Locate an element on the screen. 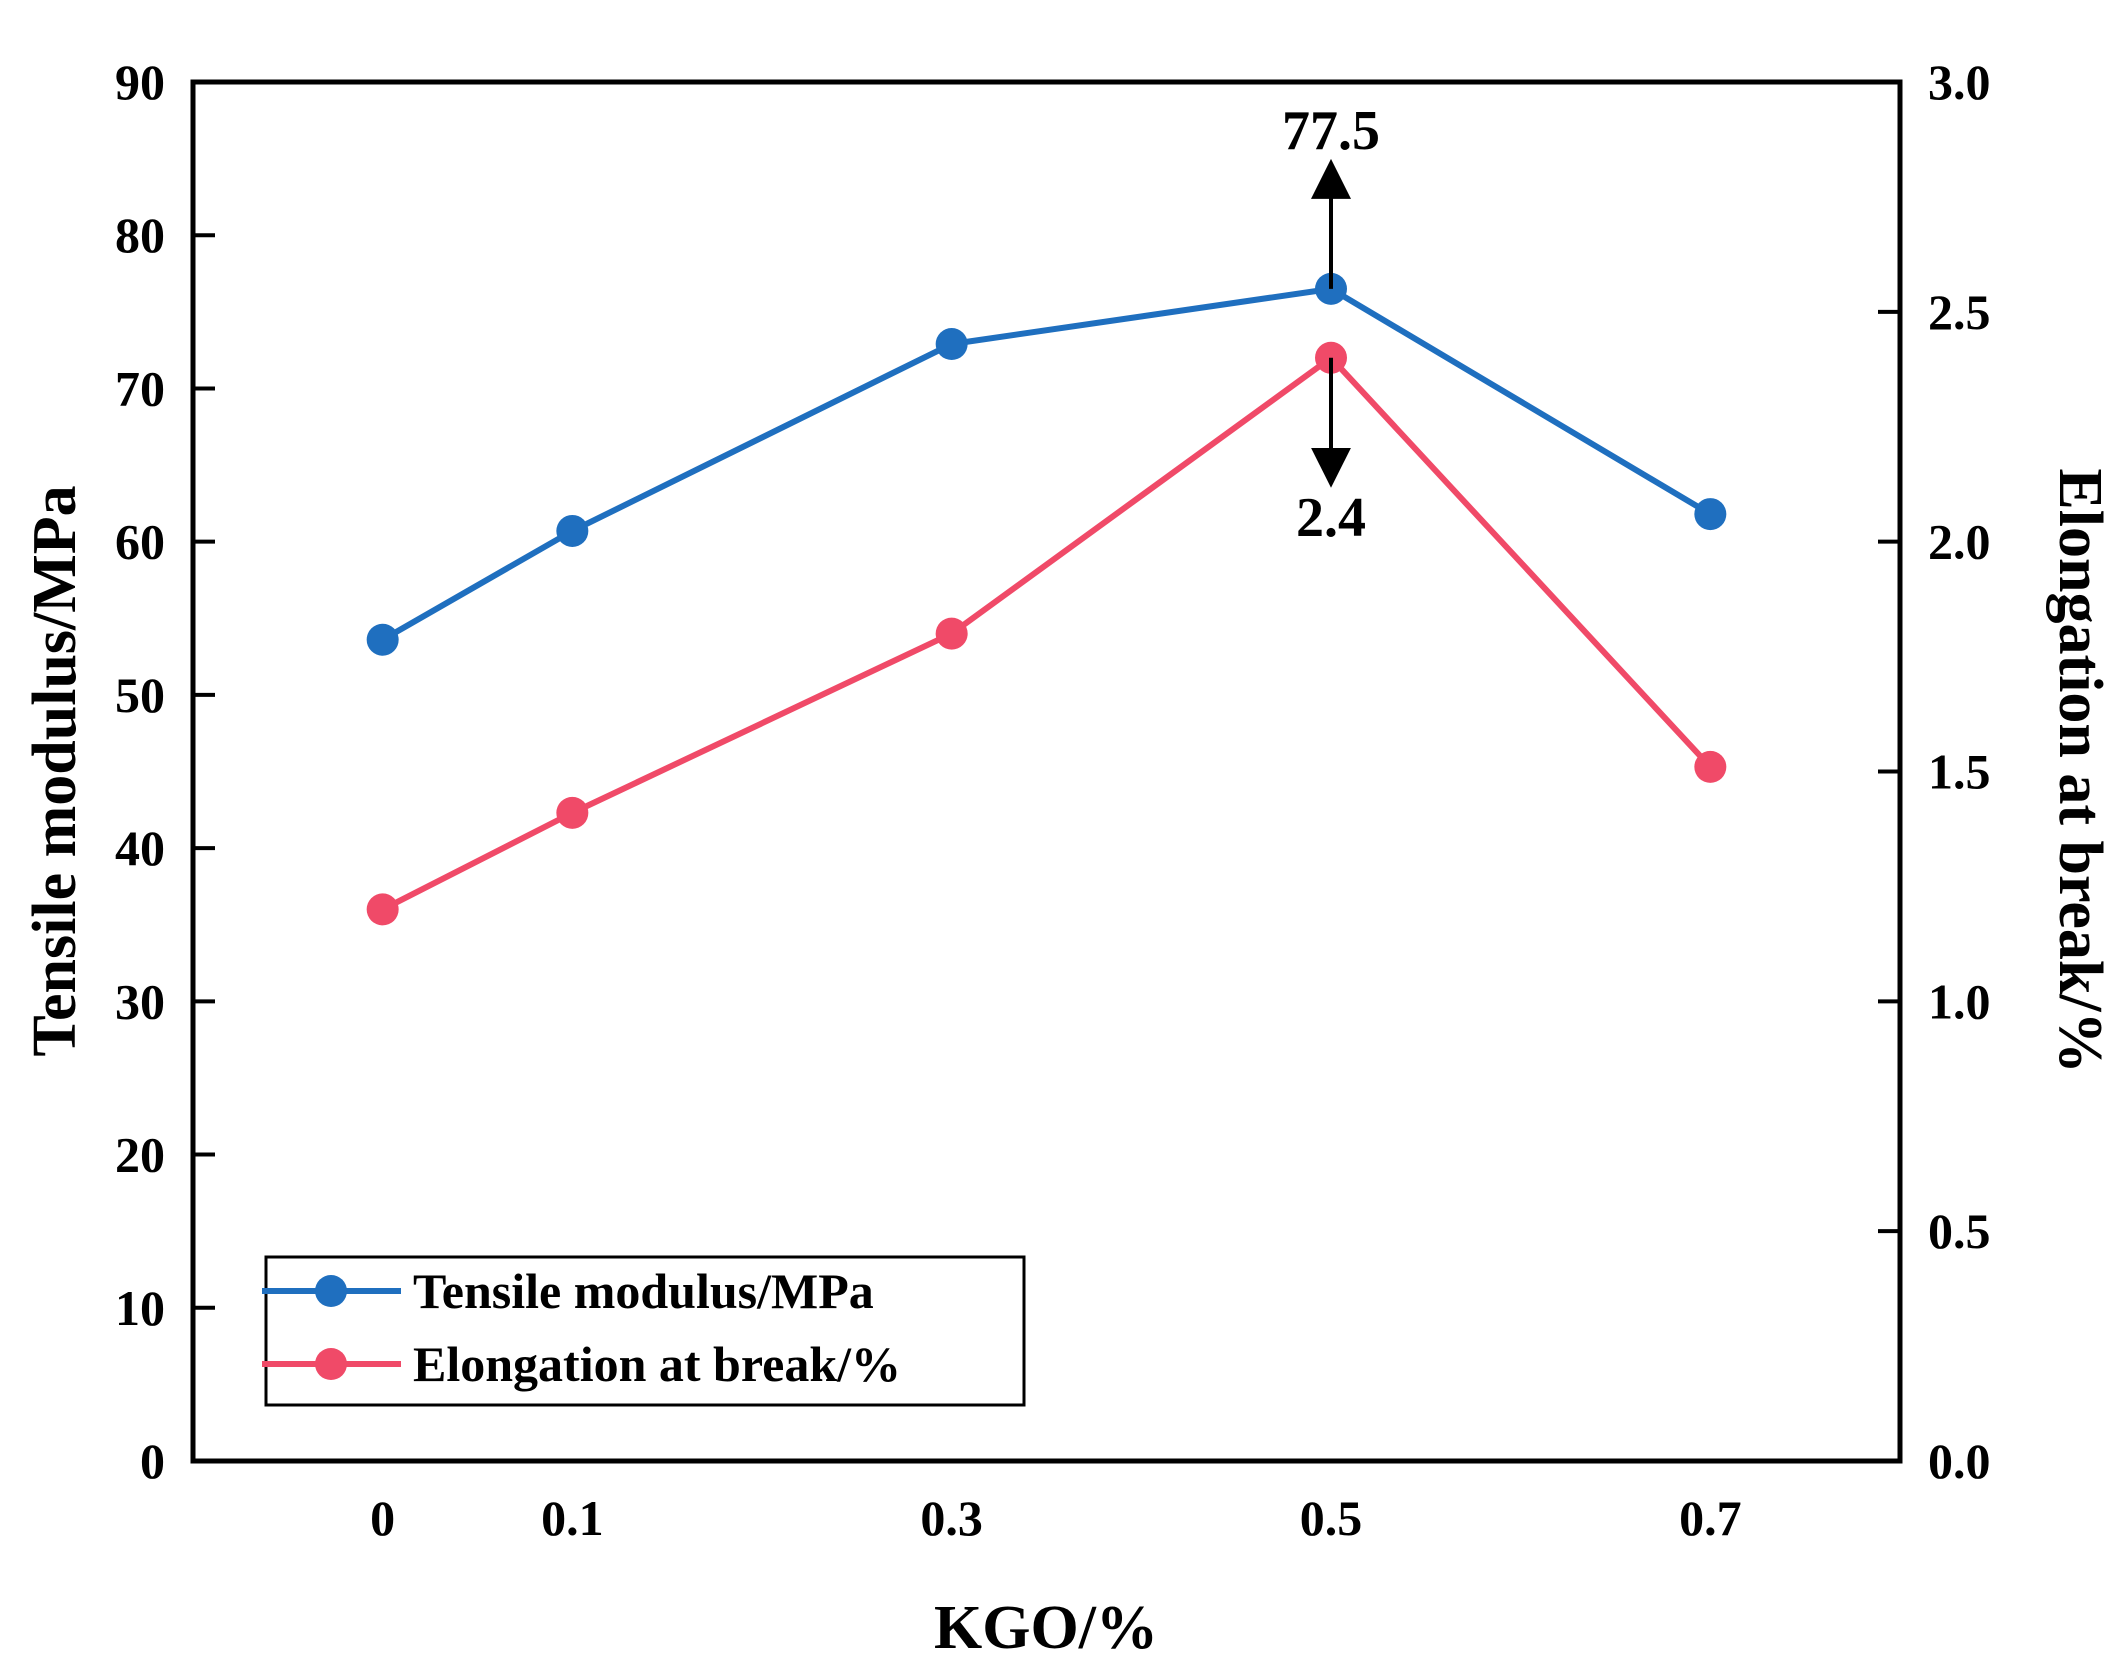 The image size is (2113, 1676). x-tick-label: 0.3 is located at coordinates (951, 1518).